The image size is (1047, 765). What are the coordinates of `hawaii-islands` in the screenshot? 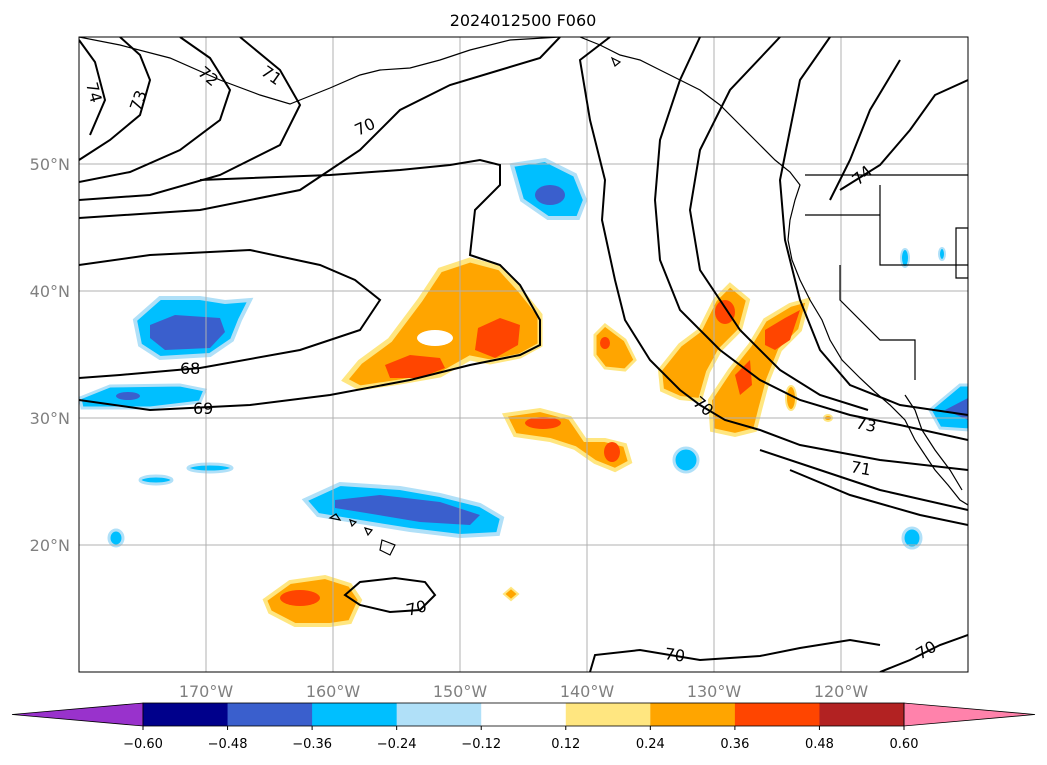 It's located at (362, 534).